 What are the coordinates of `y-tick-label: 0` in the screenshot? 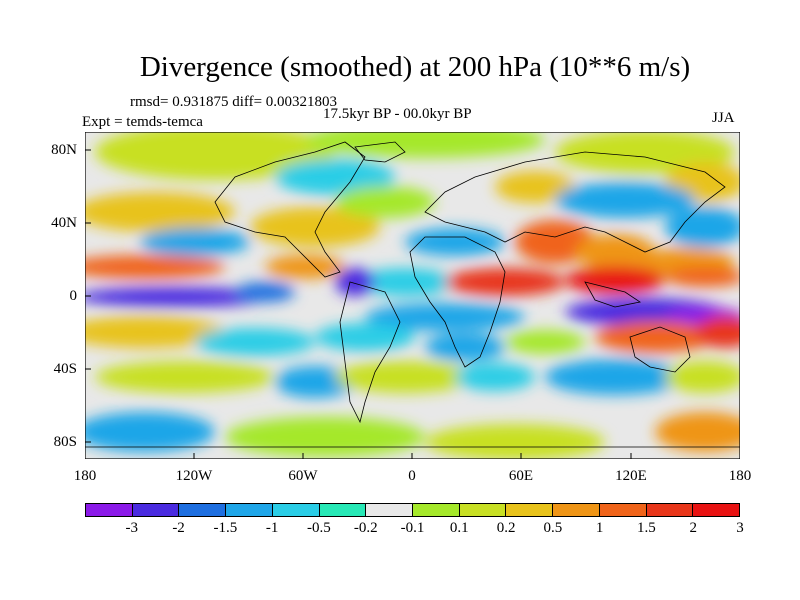 It's located at (73, 296).